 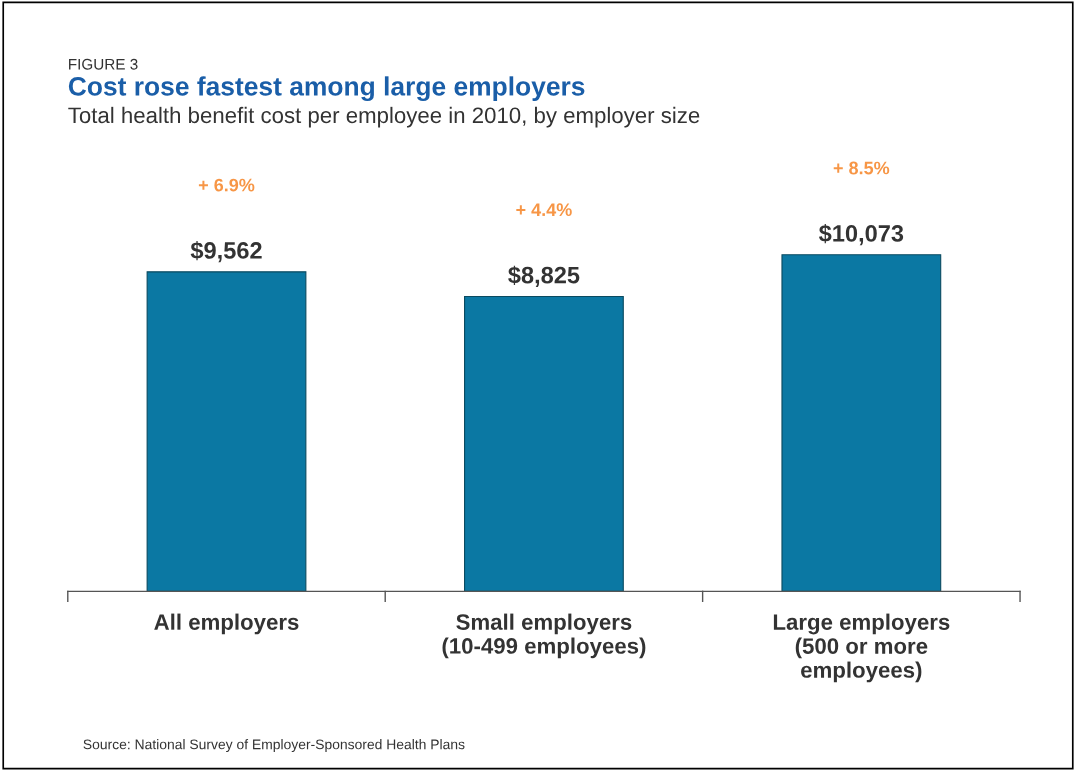 What do you see at coordinates (326, 89) in the screenshot?
I see `chart-title: Cost rose fastest among large employers` at bounding box center [326, 89].